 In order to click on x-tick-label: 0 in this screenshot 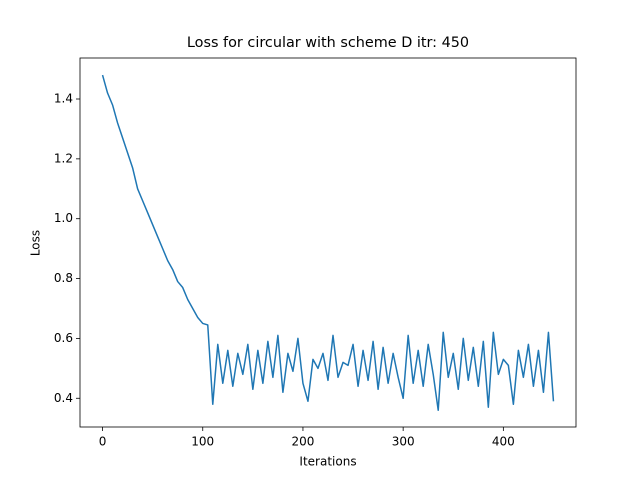, I will do `click(103, 442)`.